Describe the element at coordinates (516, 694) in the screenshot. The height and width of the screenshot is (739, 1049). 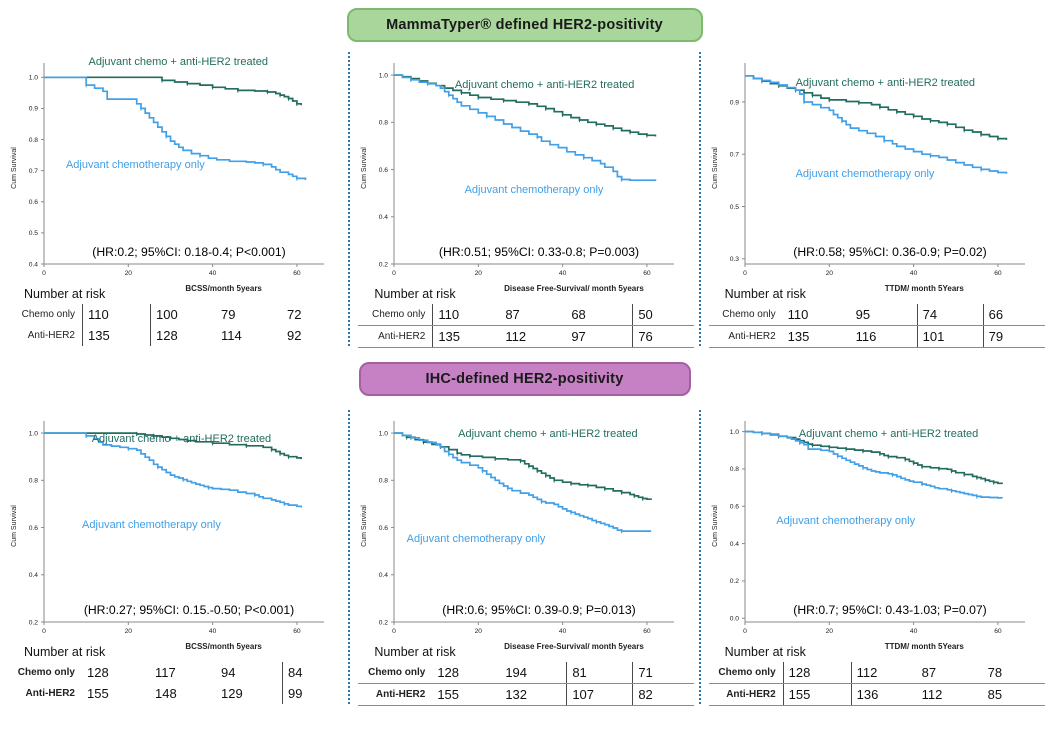
I see `risk-value: 132` at that location.